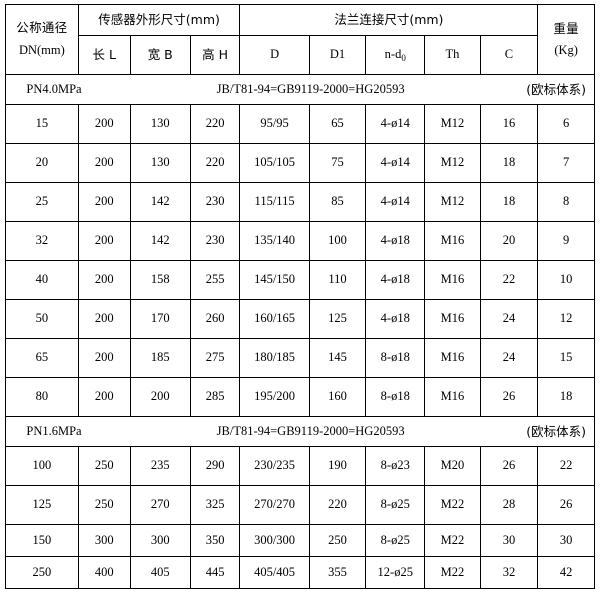 This screenshot has width=600, height=594. Describe the element at coordinates (566, 466) in the screenshot. I see `cell-weight: 22` at that location.